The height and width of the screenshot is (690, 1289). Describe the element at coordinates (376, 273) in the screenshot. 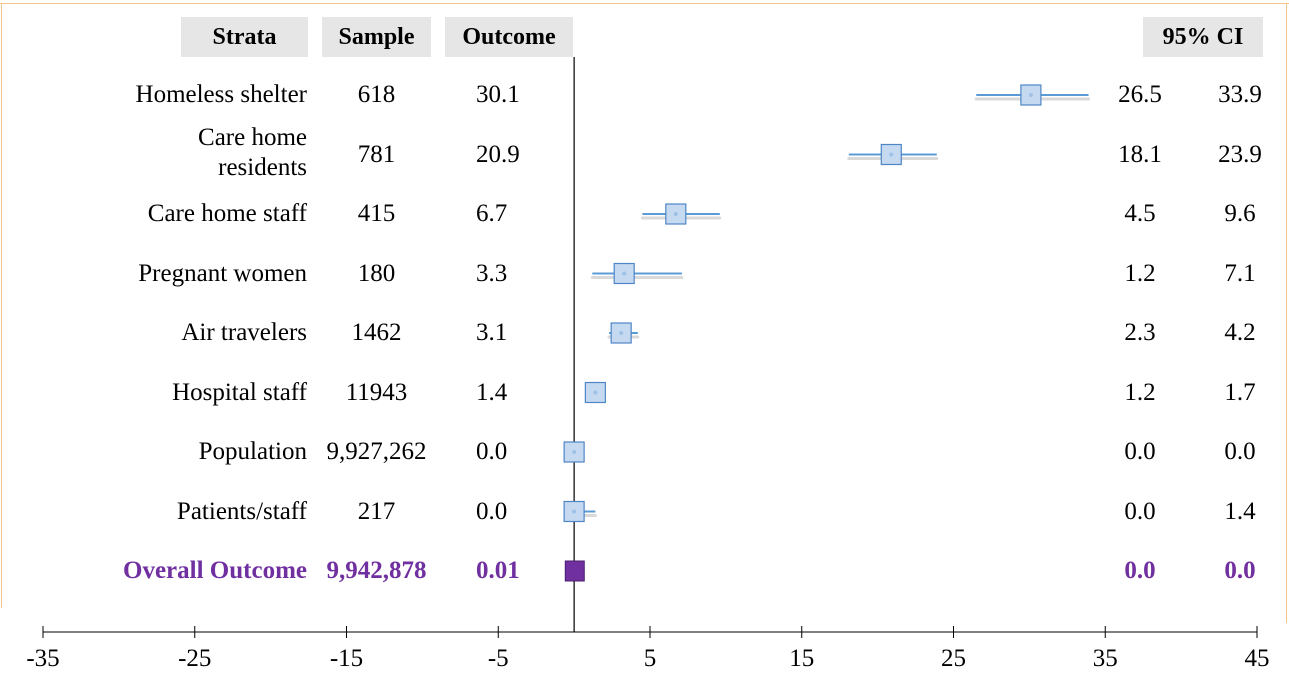

I see `row-sample: 180` at that location.